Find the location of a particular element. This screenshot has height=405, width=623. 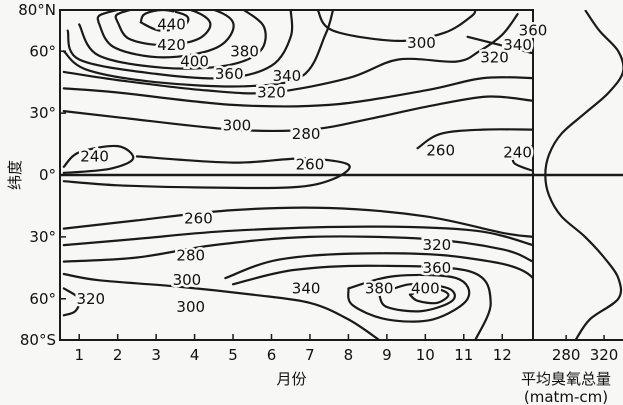

x-tick-label: 11 is located at coordinates (463, 355).